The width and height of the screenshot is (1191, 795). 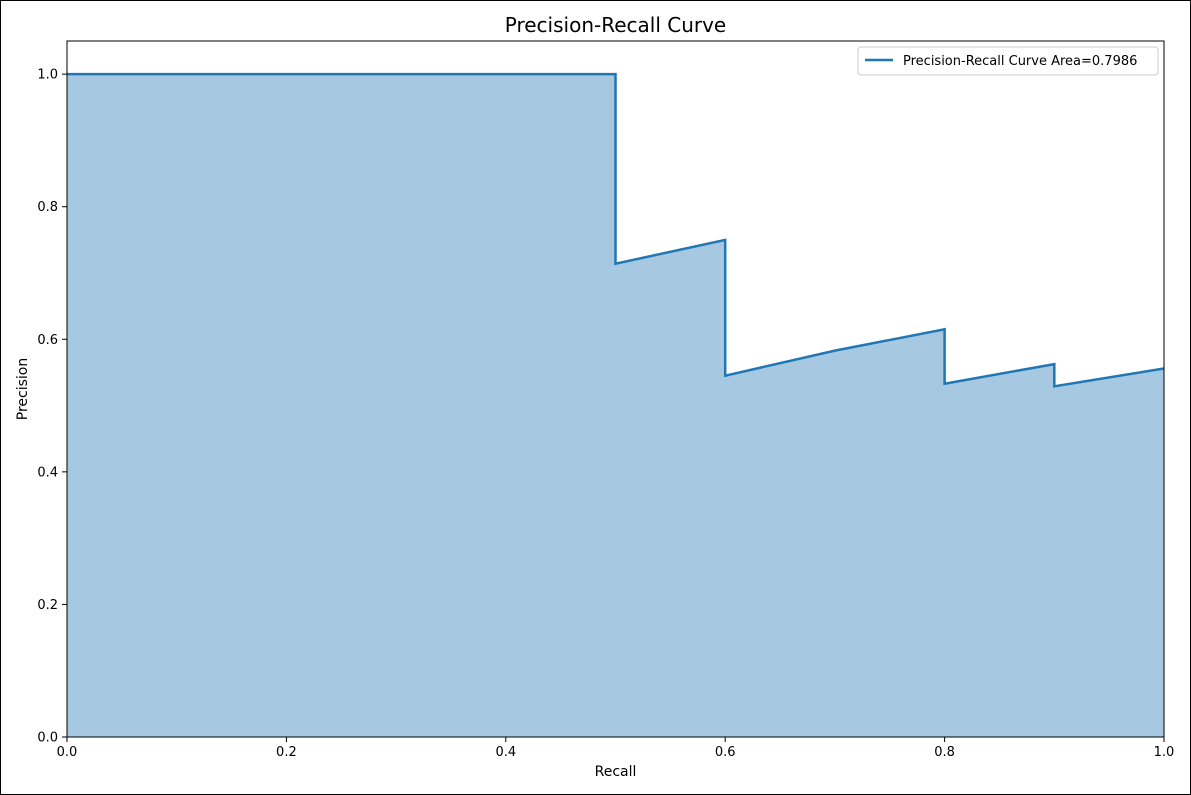 I want to click on legend-entry: Precision-Recall Curve Area=0.7986, so click(x=1020, y=61).